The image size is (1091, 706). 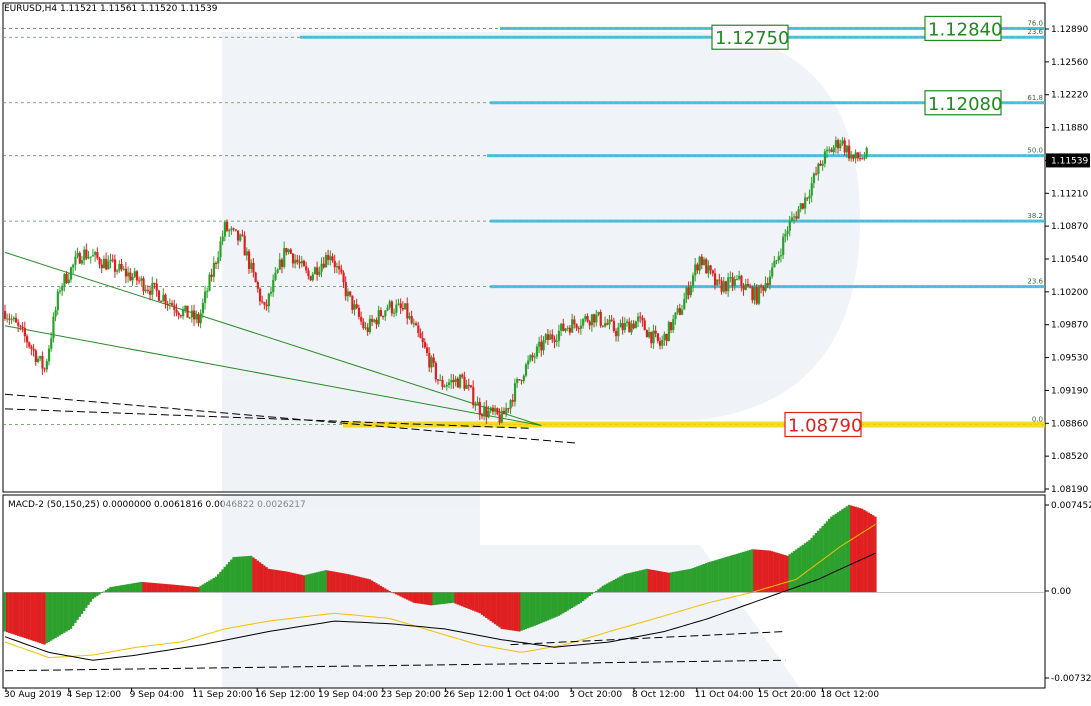 I want to click on current-price-box, so click(x=1068, y=160).